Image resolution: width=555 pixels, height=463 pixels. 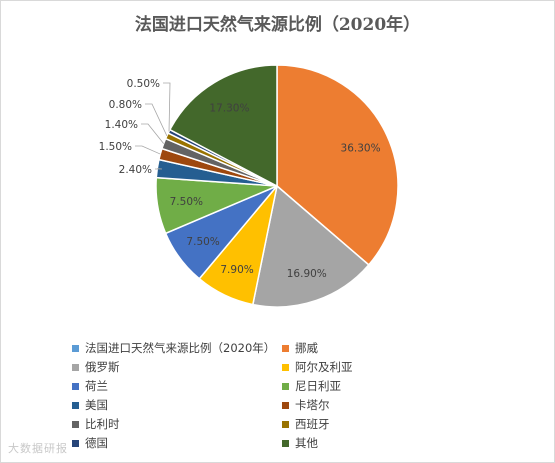 I want to click on legend-label: 美国, so click(x=96, y=405).